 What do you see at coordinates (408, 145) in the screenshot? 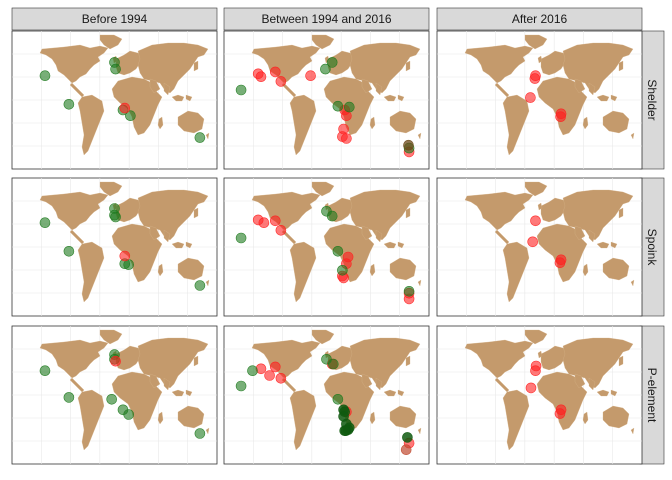
I see `data-point-olive` at bounding box center [408, 145].